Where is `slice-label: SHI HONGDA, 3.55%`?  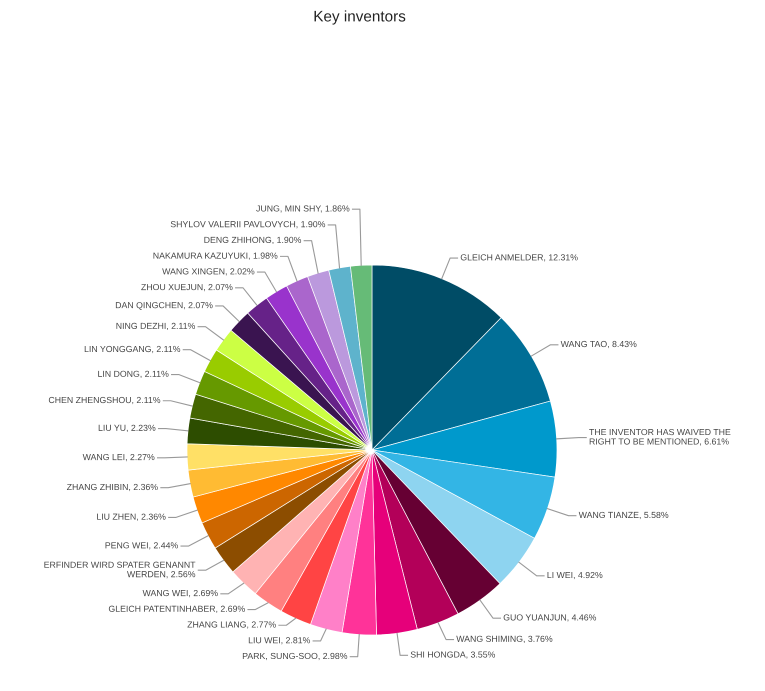 slice-label: SHI HONGDA, 3.55% is located at coordinates (453, 655).